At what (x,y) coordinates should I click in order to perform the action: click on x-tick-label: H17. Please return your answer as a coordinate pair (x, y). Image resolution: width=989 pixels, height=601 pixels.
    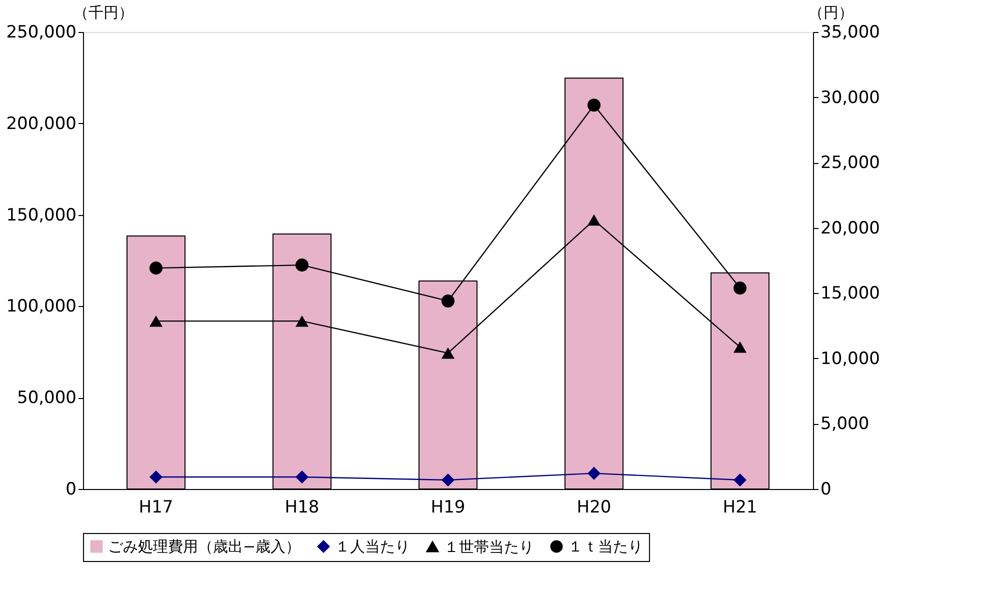
    Looking at the image, I should click on (156, 508).